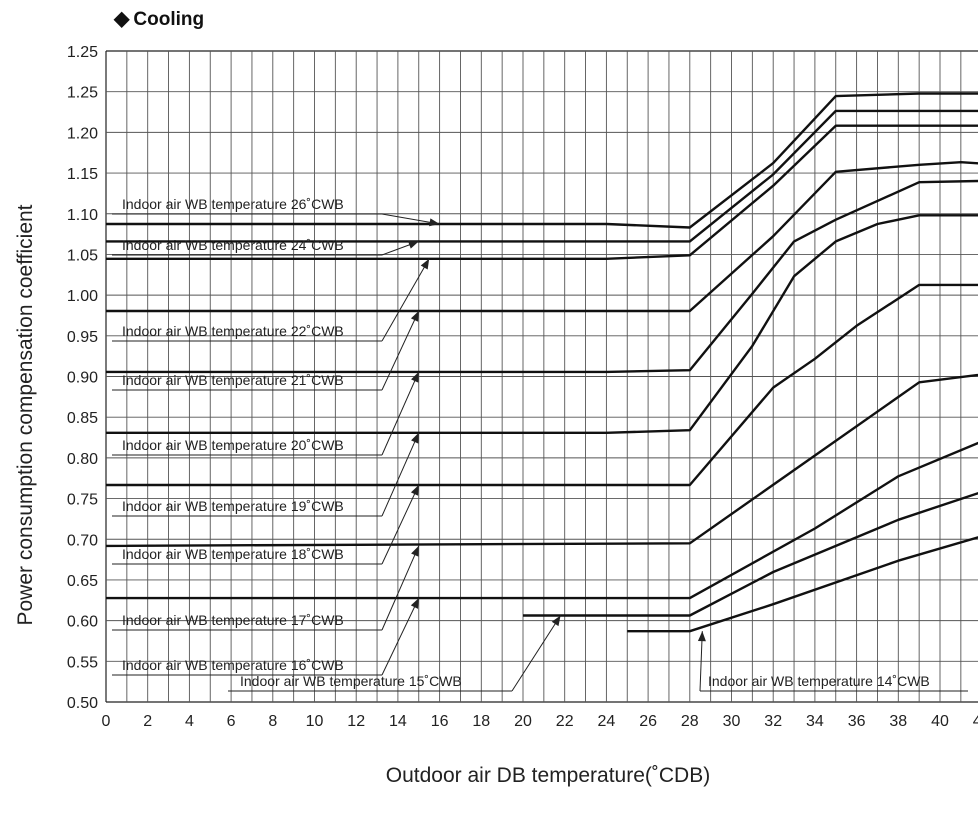  Describe the element at coordinates (82, 418) in the screenshot. I see `y-tick-label: 0.85` at that location.